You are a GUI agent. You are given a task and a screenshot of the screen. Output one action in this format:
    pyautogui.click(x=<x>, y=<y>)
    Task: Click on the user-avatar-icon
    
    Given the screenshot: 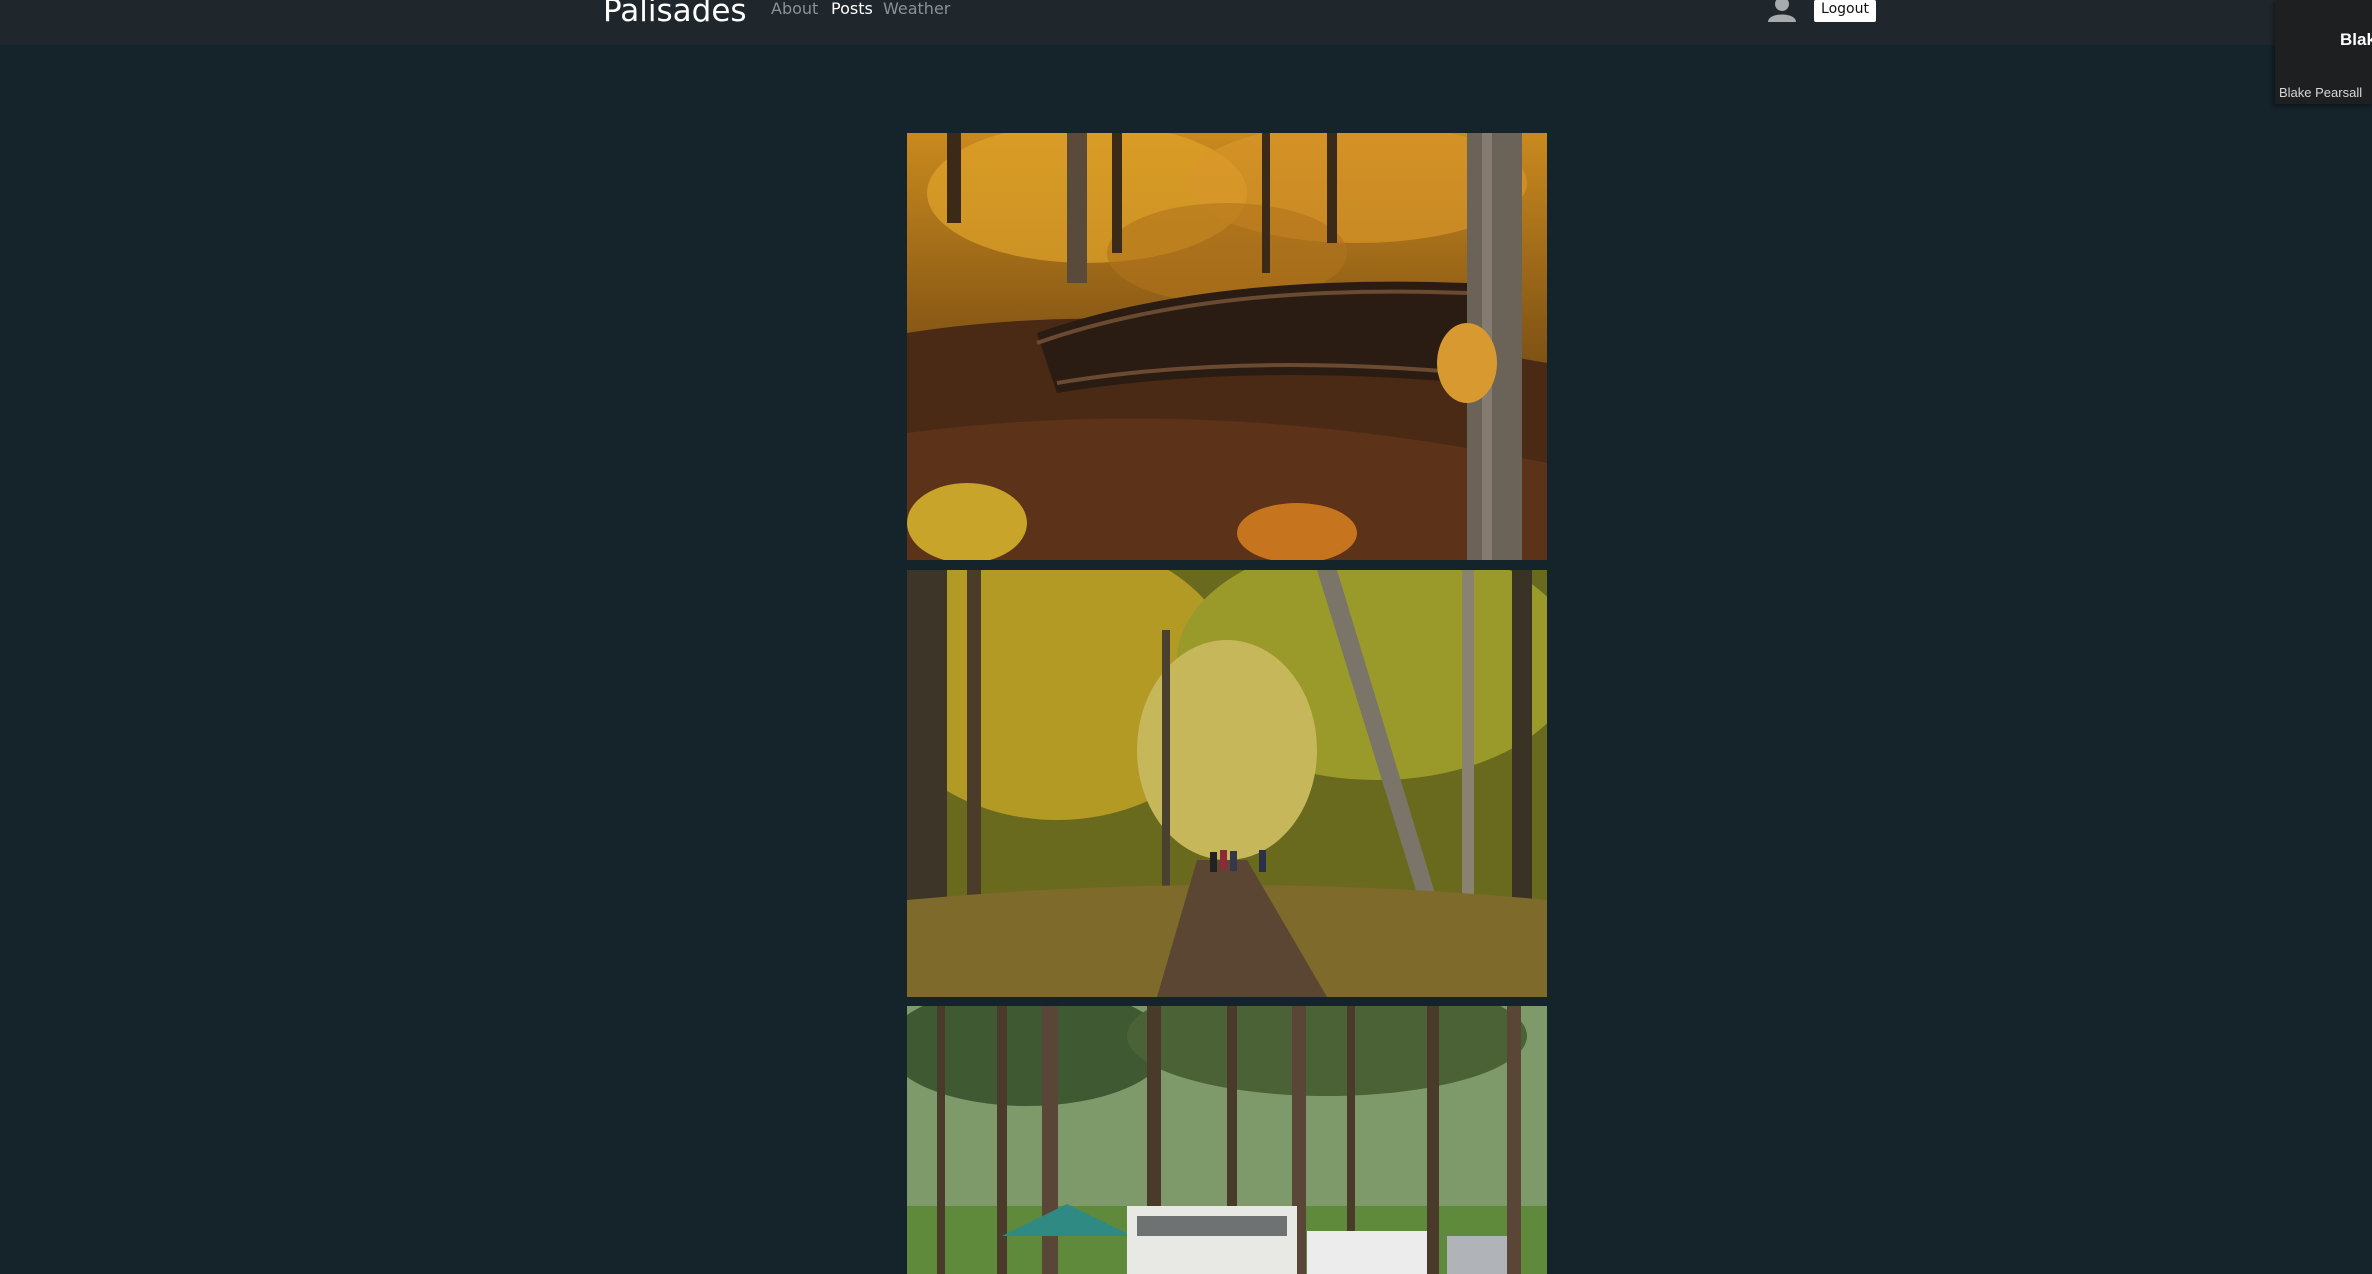 What is the action you would take?
    pyautogui.click(x=1782, y=11)
    